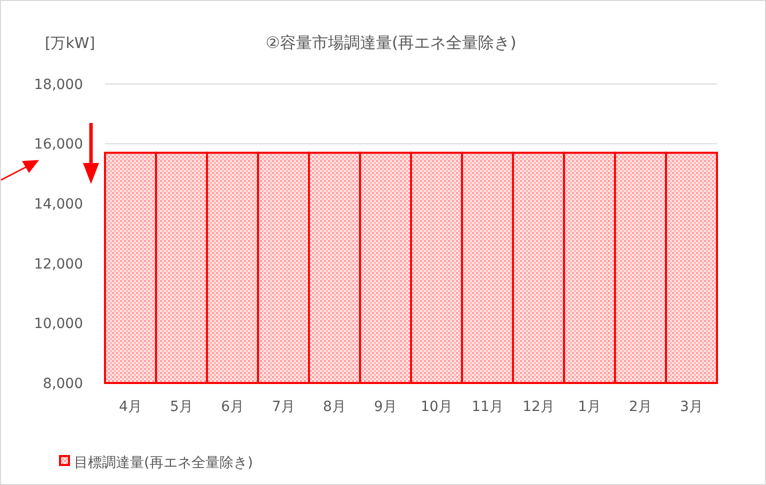 This screenshot has width=766, height=485. What do you see at coordinates (334, 407) in the screenshot?
I see `x-tick-label: 8月` at bounding box center [334, 407].